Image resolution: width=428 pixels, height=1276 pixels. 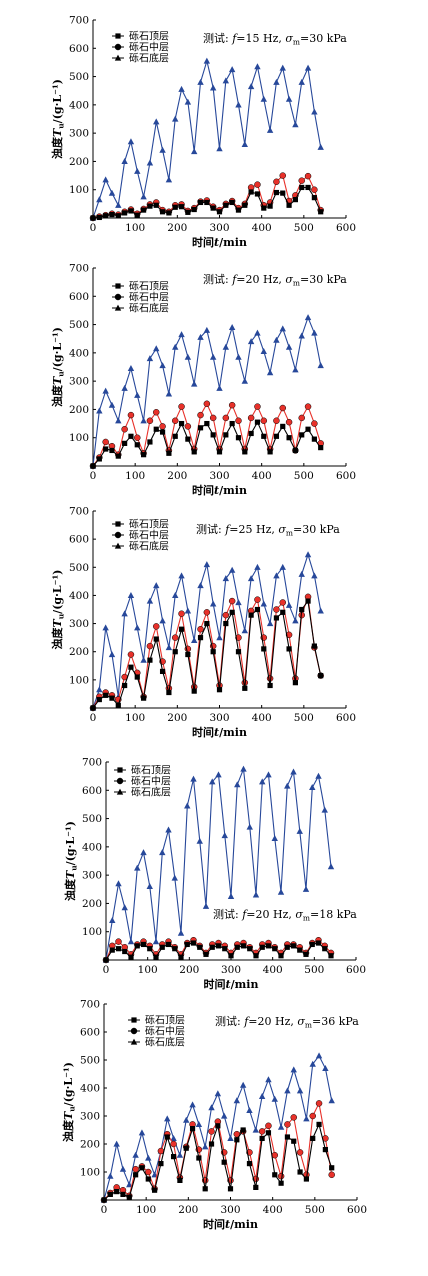 I want to click on x-tick-label: 100, so click(x=148, y=970).